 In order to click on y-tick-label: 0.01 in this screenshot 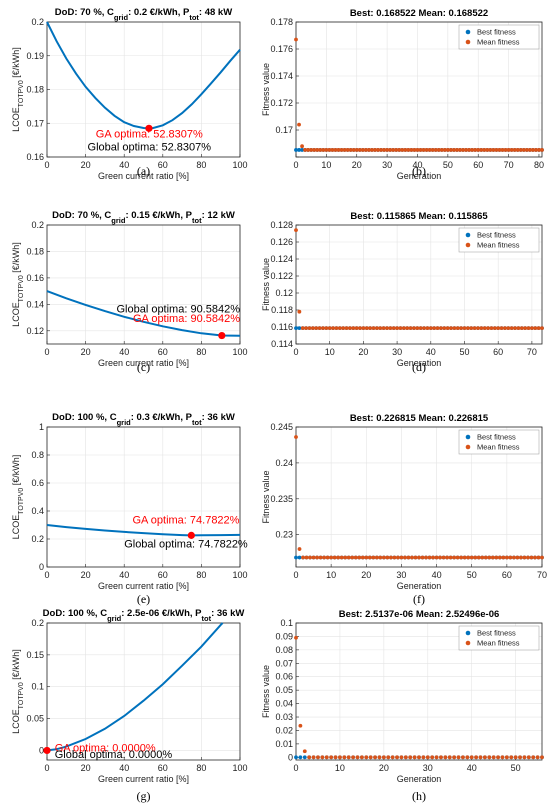, I will do `click(284, 744)`.